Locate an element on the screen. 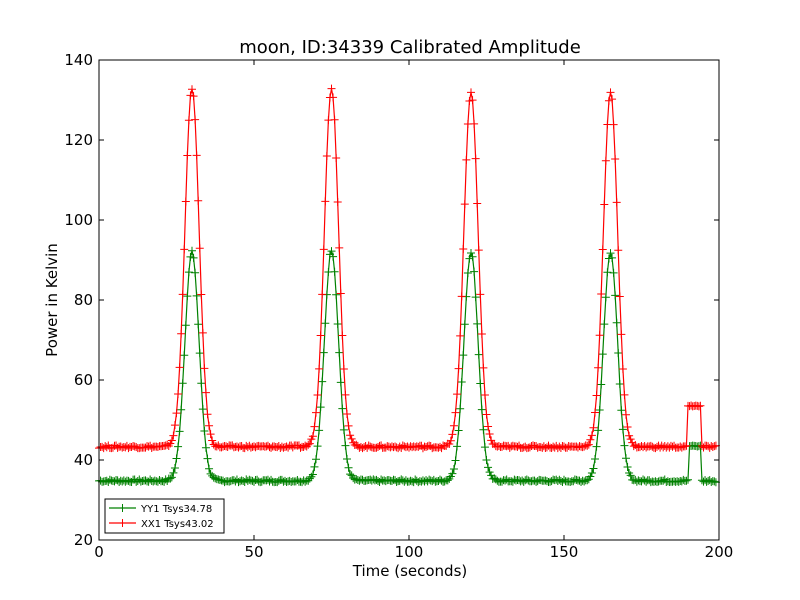 The width and height of the screenshot is (800, 600). legend: YY1 Tsys34.78 XX1 Tsys43.02 is located at coordinates (164, 516).